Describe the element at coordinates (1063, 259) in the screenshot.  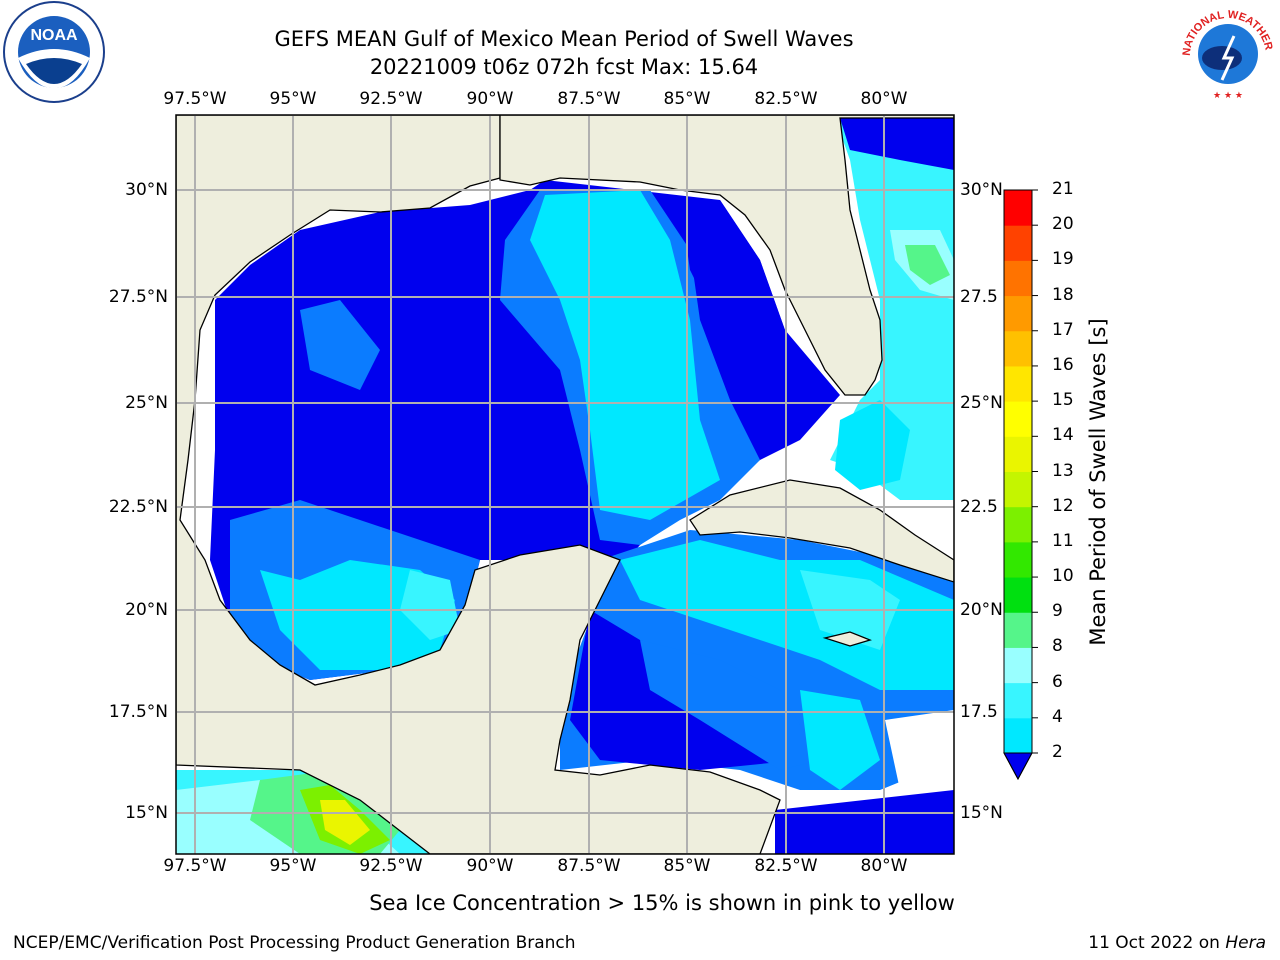
I see `colorbar-tick-label: 19` at that location.